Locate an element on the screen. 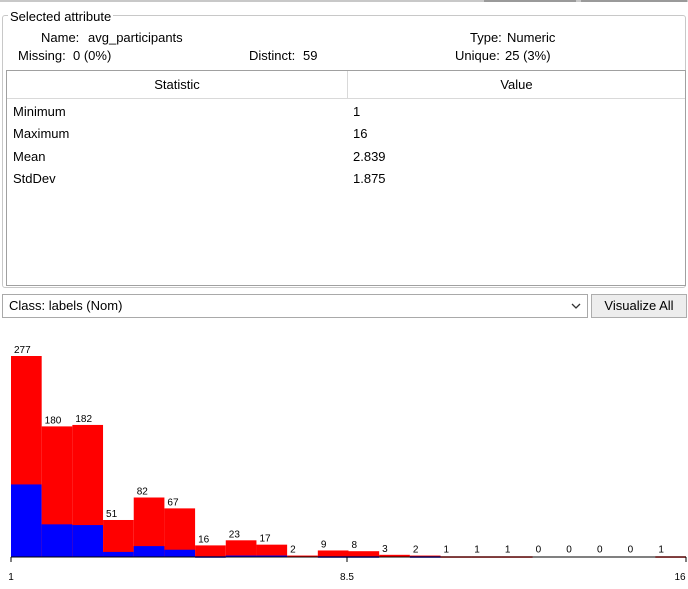  x-tick-label: 16 is located at coordinates (680, 577).